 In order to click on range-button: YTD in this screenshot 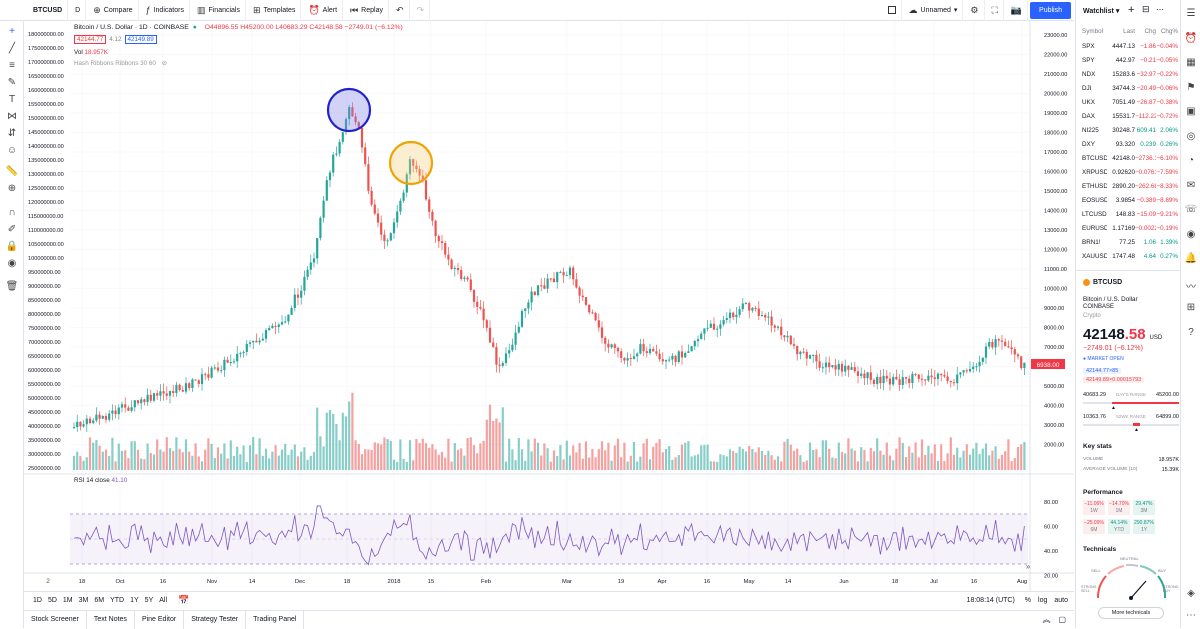, I will do `click(117, 600)`.